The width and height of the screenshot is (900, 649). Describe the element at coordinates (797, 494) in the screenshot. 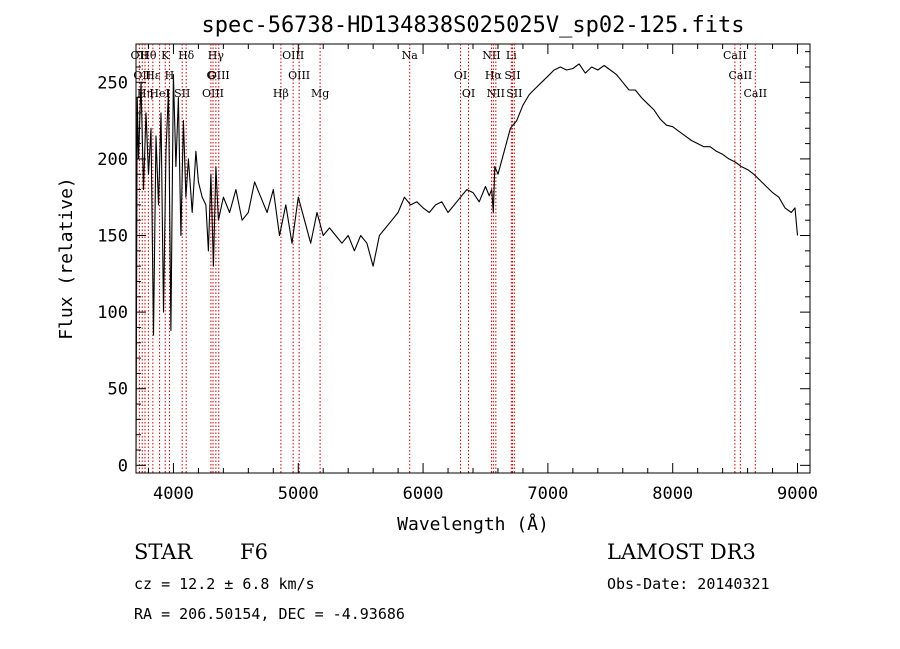

I see `x-tick-label: 9000` at that location.